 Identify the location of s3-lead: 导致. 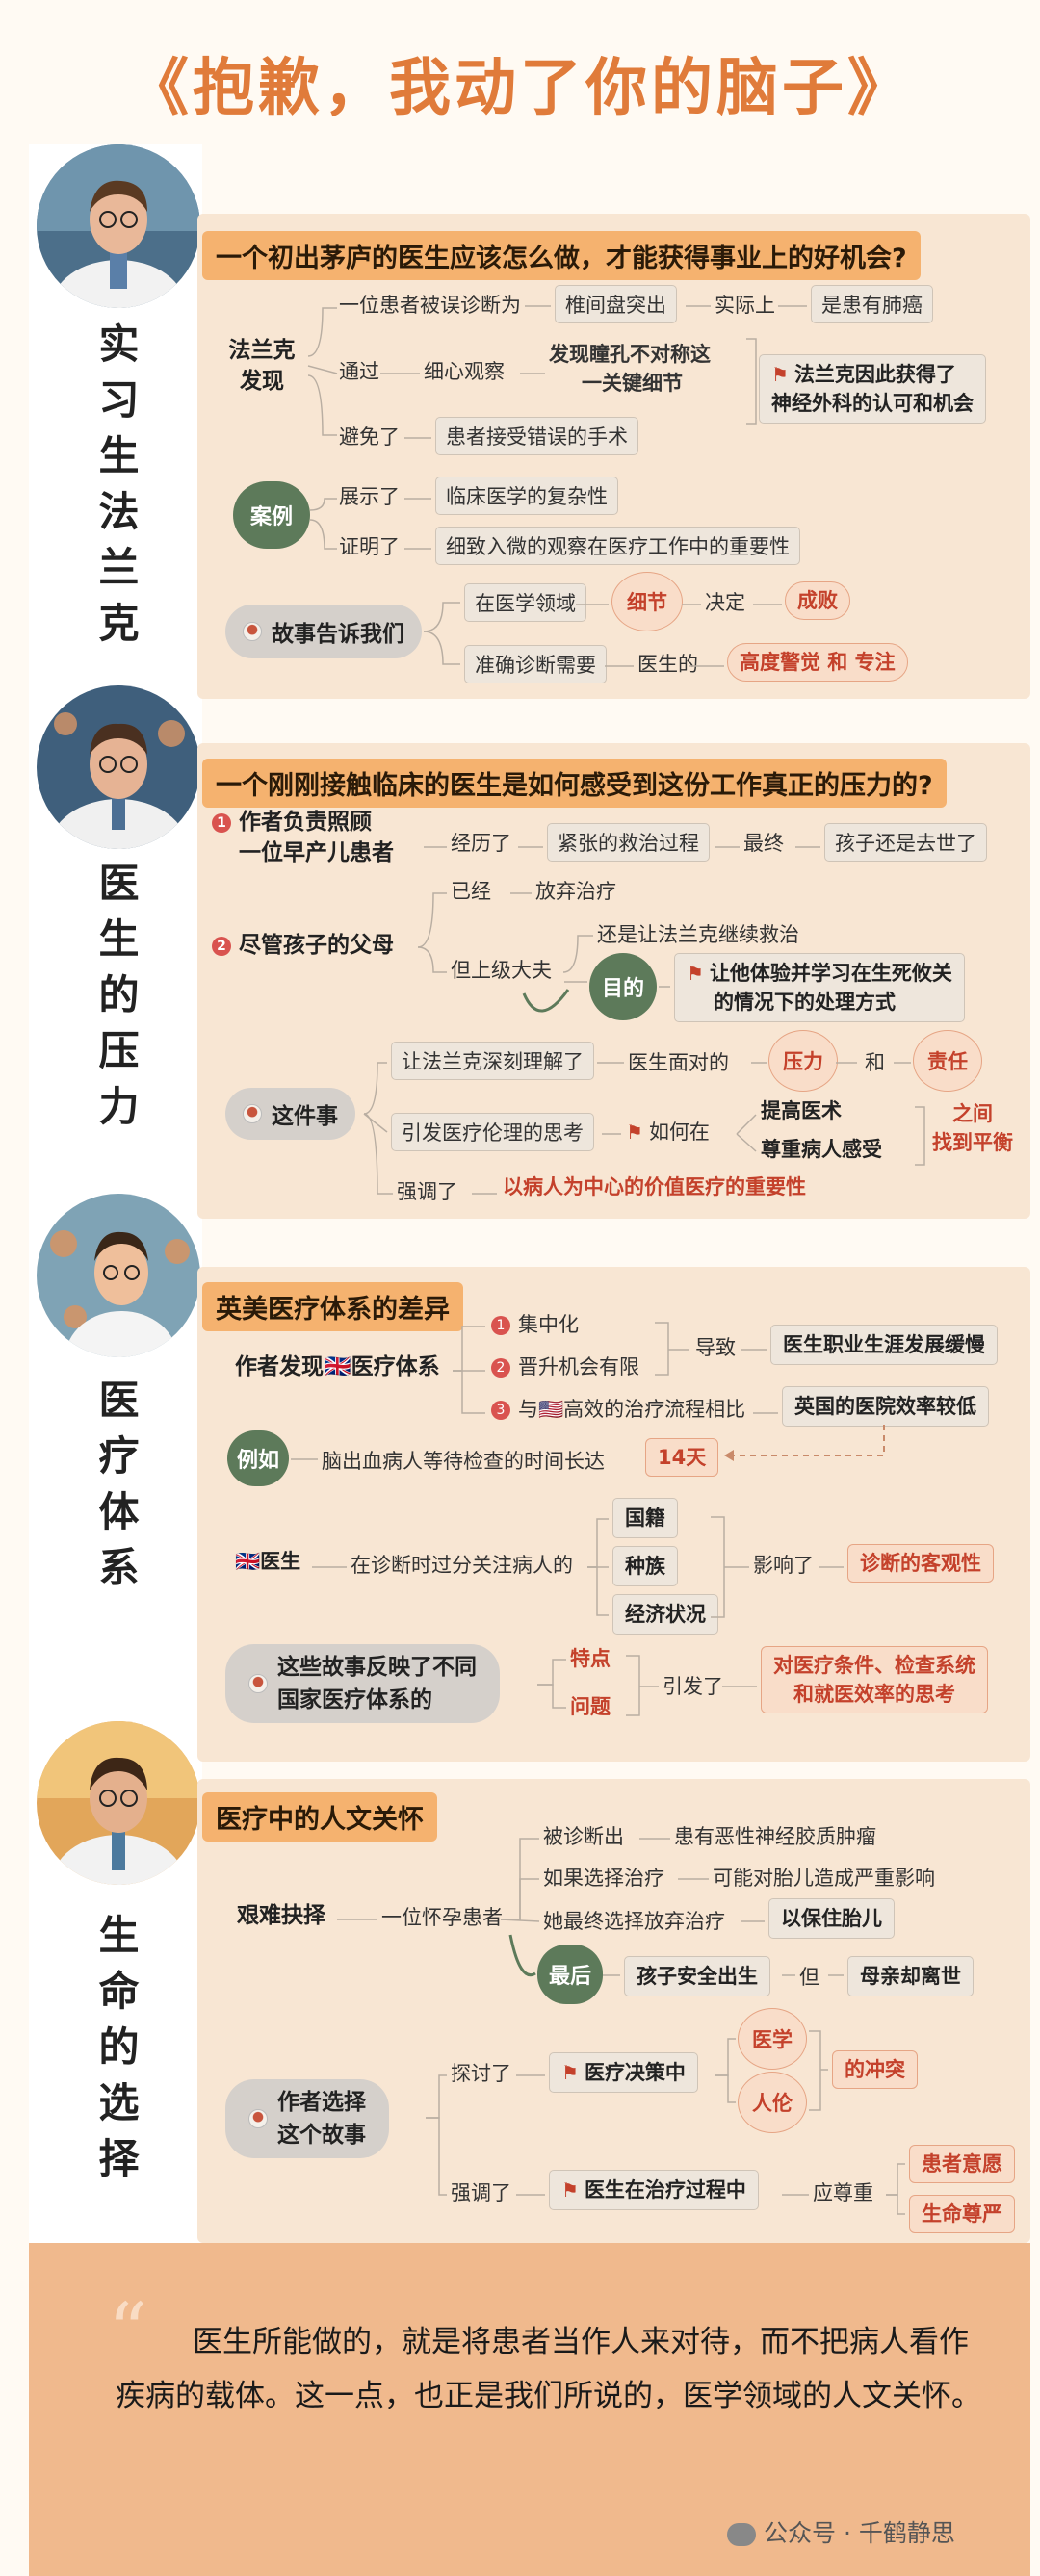
(715, 1348).